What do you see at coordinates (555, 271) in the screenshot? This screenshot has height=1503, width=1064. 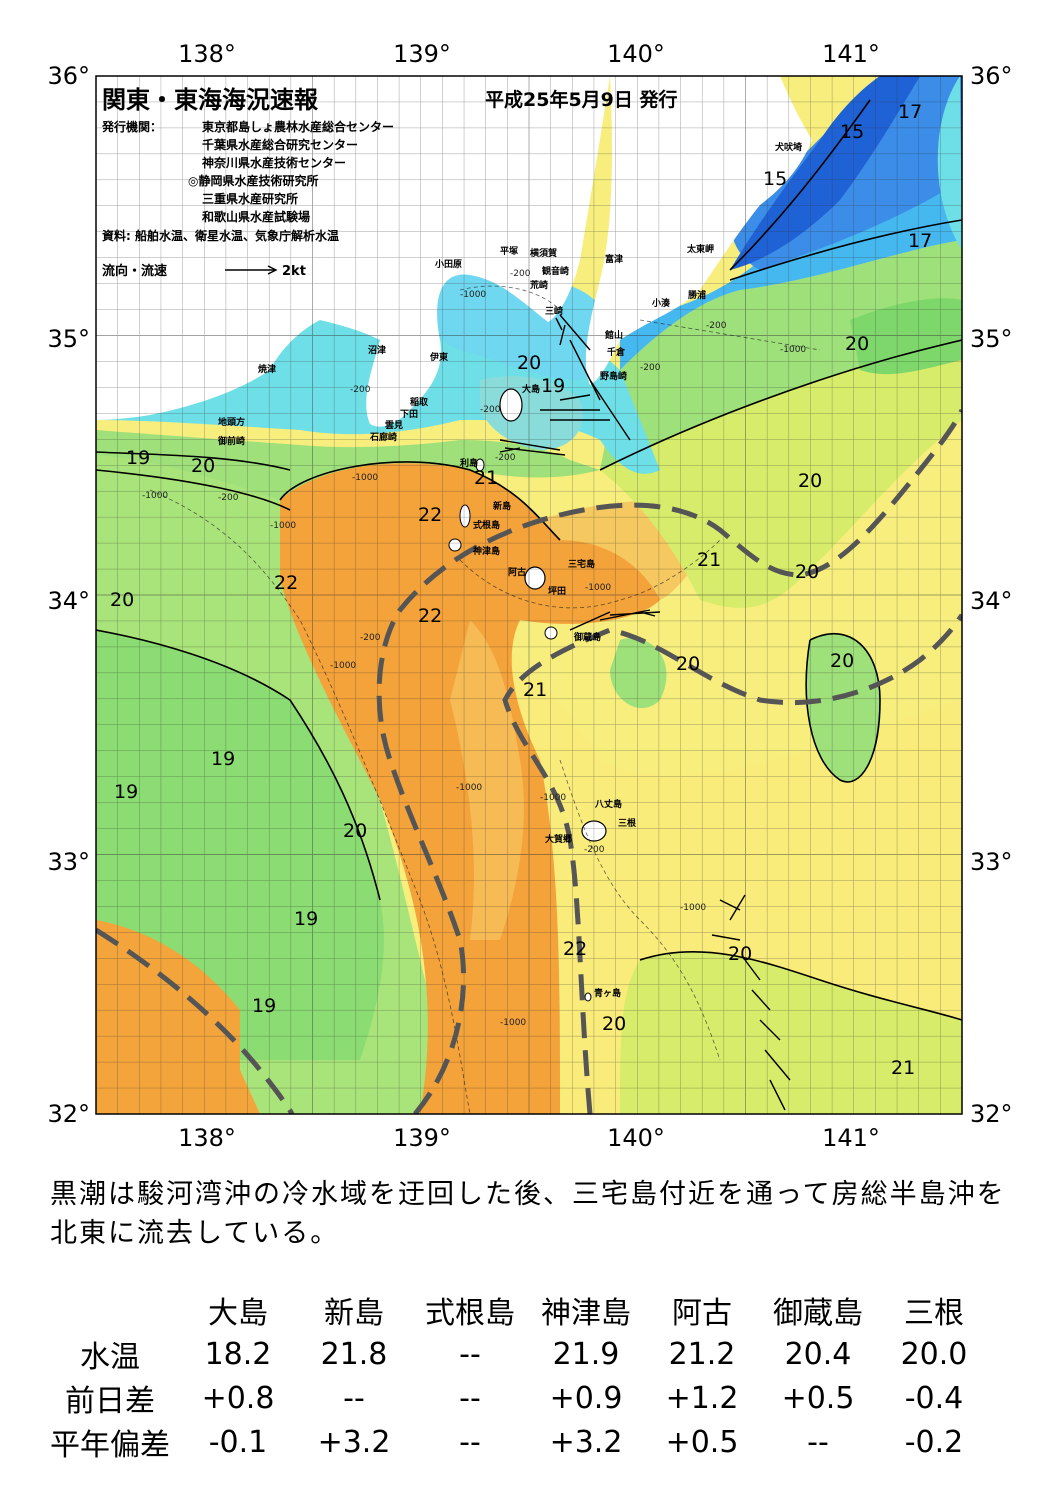 I see `place-kannonzaki: 観音崎` at bounding box center [555, 271].